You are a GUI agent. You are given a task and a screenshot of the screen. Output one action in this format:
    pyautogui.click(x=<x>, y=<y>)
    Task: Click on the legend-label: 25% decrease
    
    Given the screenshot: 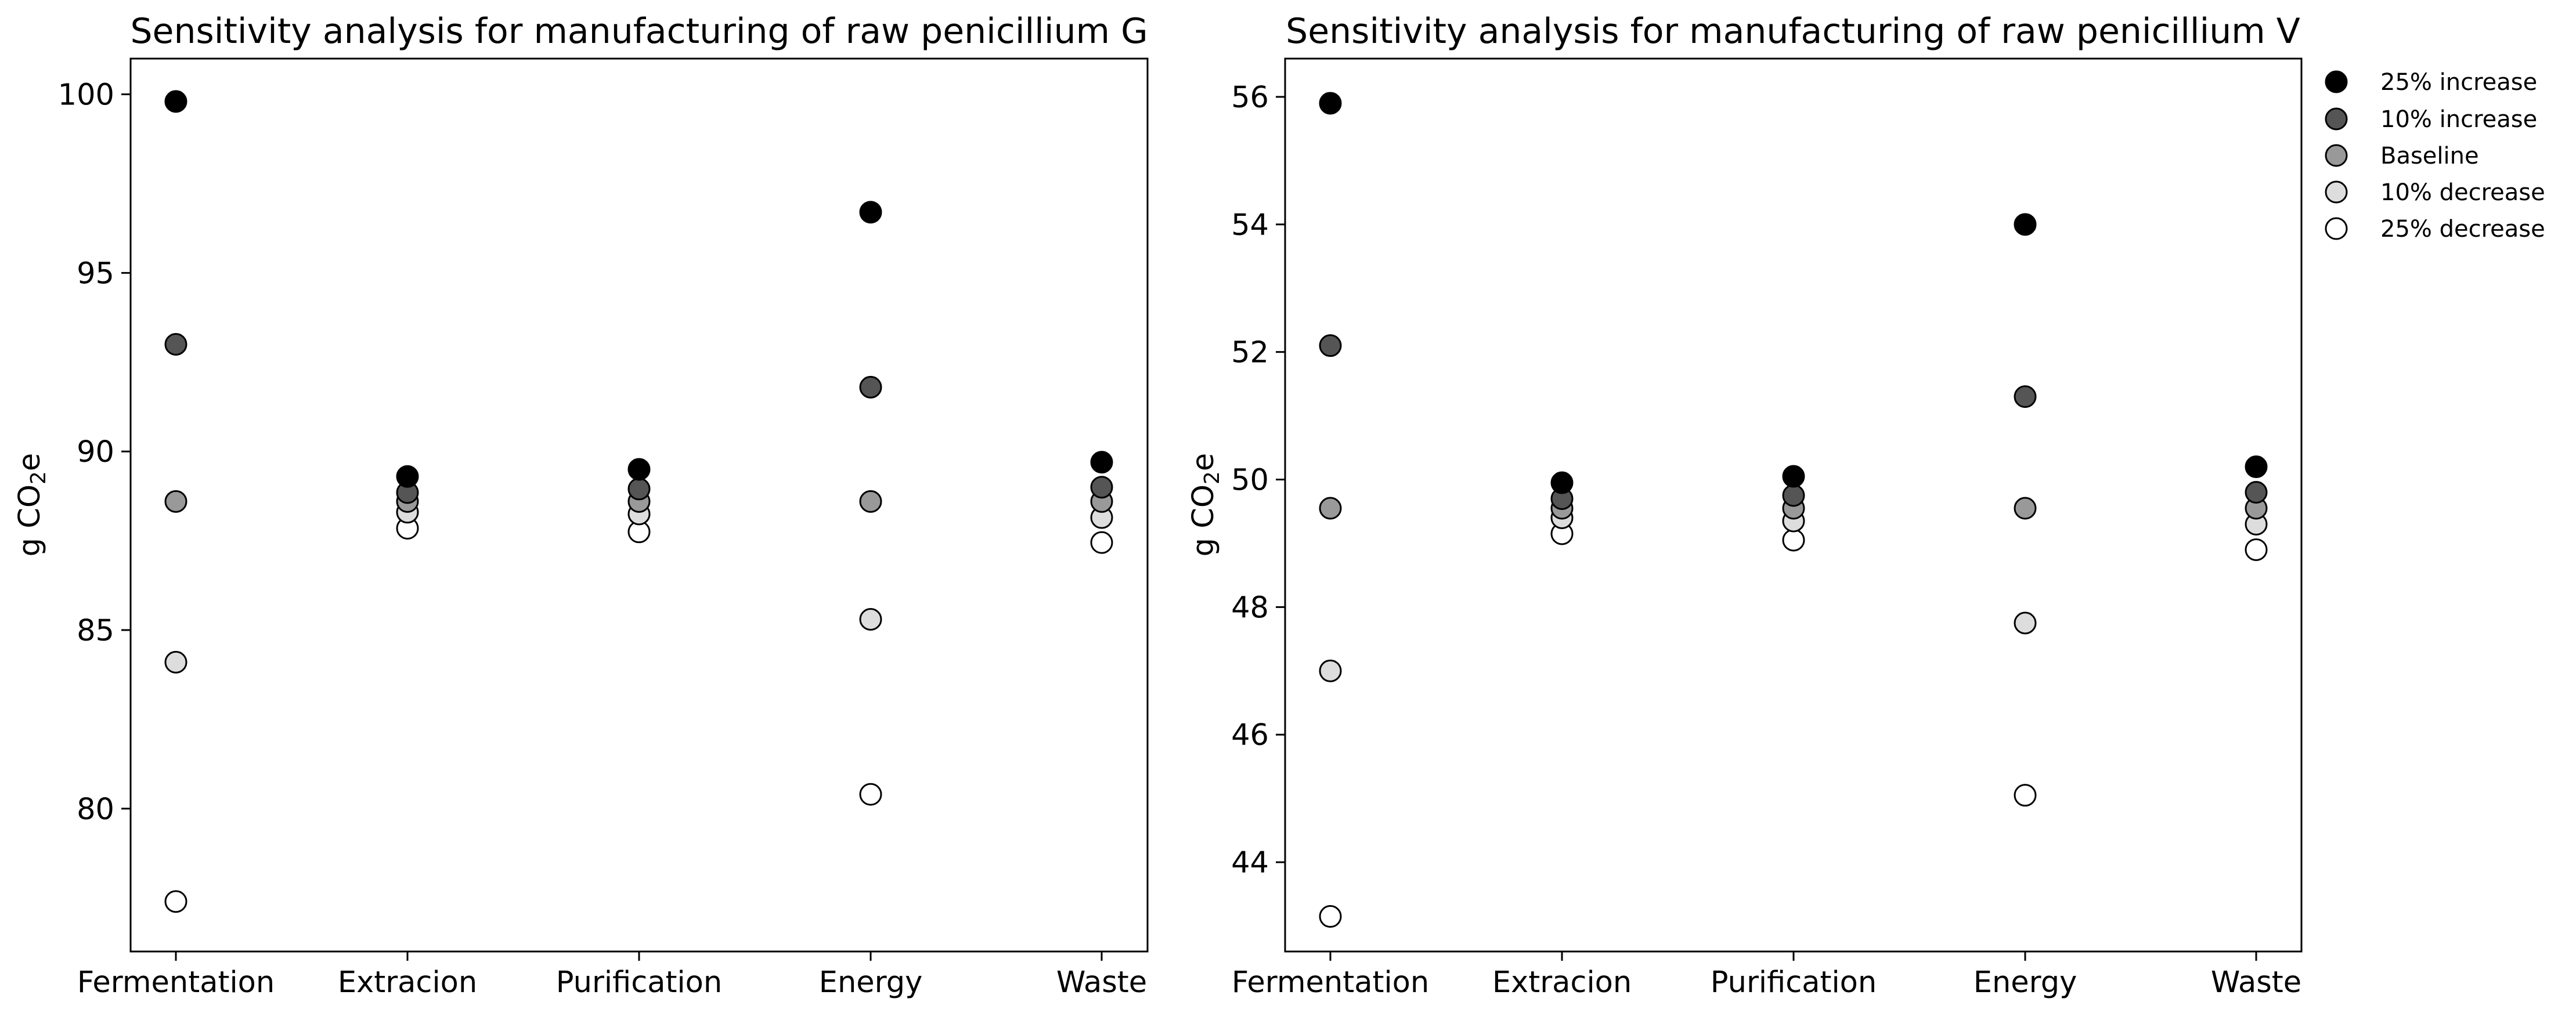 What is the action you would take?
    pyautogui.click(x=2463, y=230)
    